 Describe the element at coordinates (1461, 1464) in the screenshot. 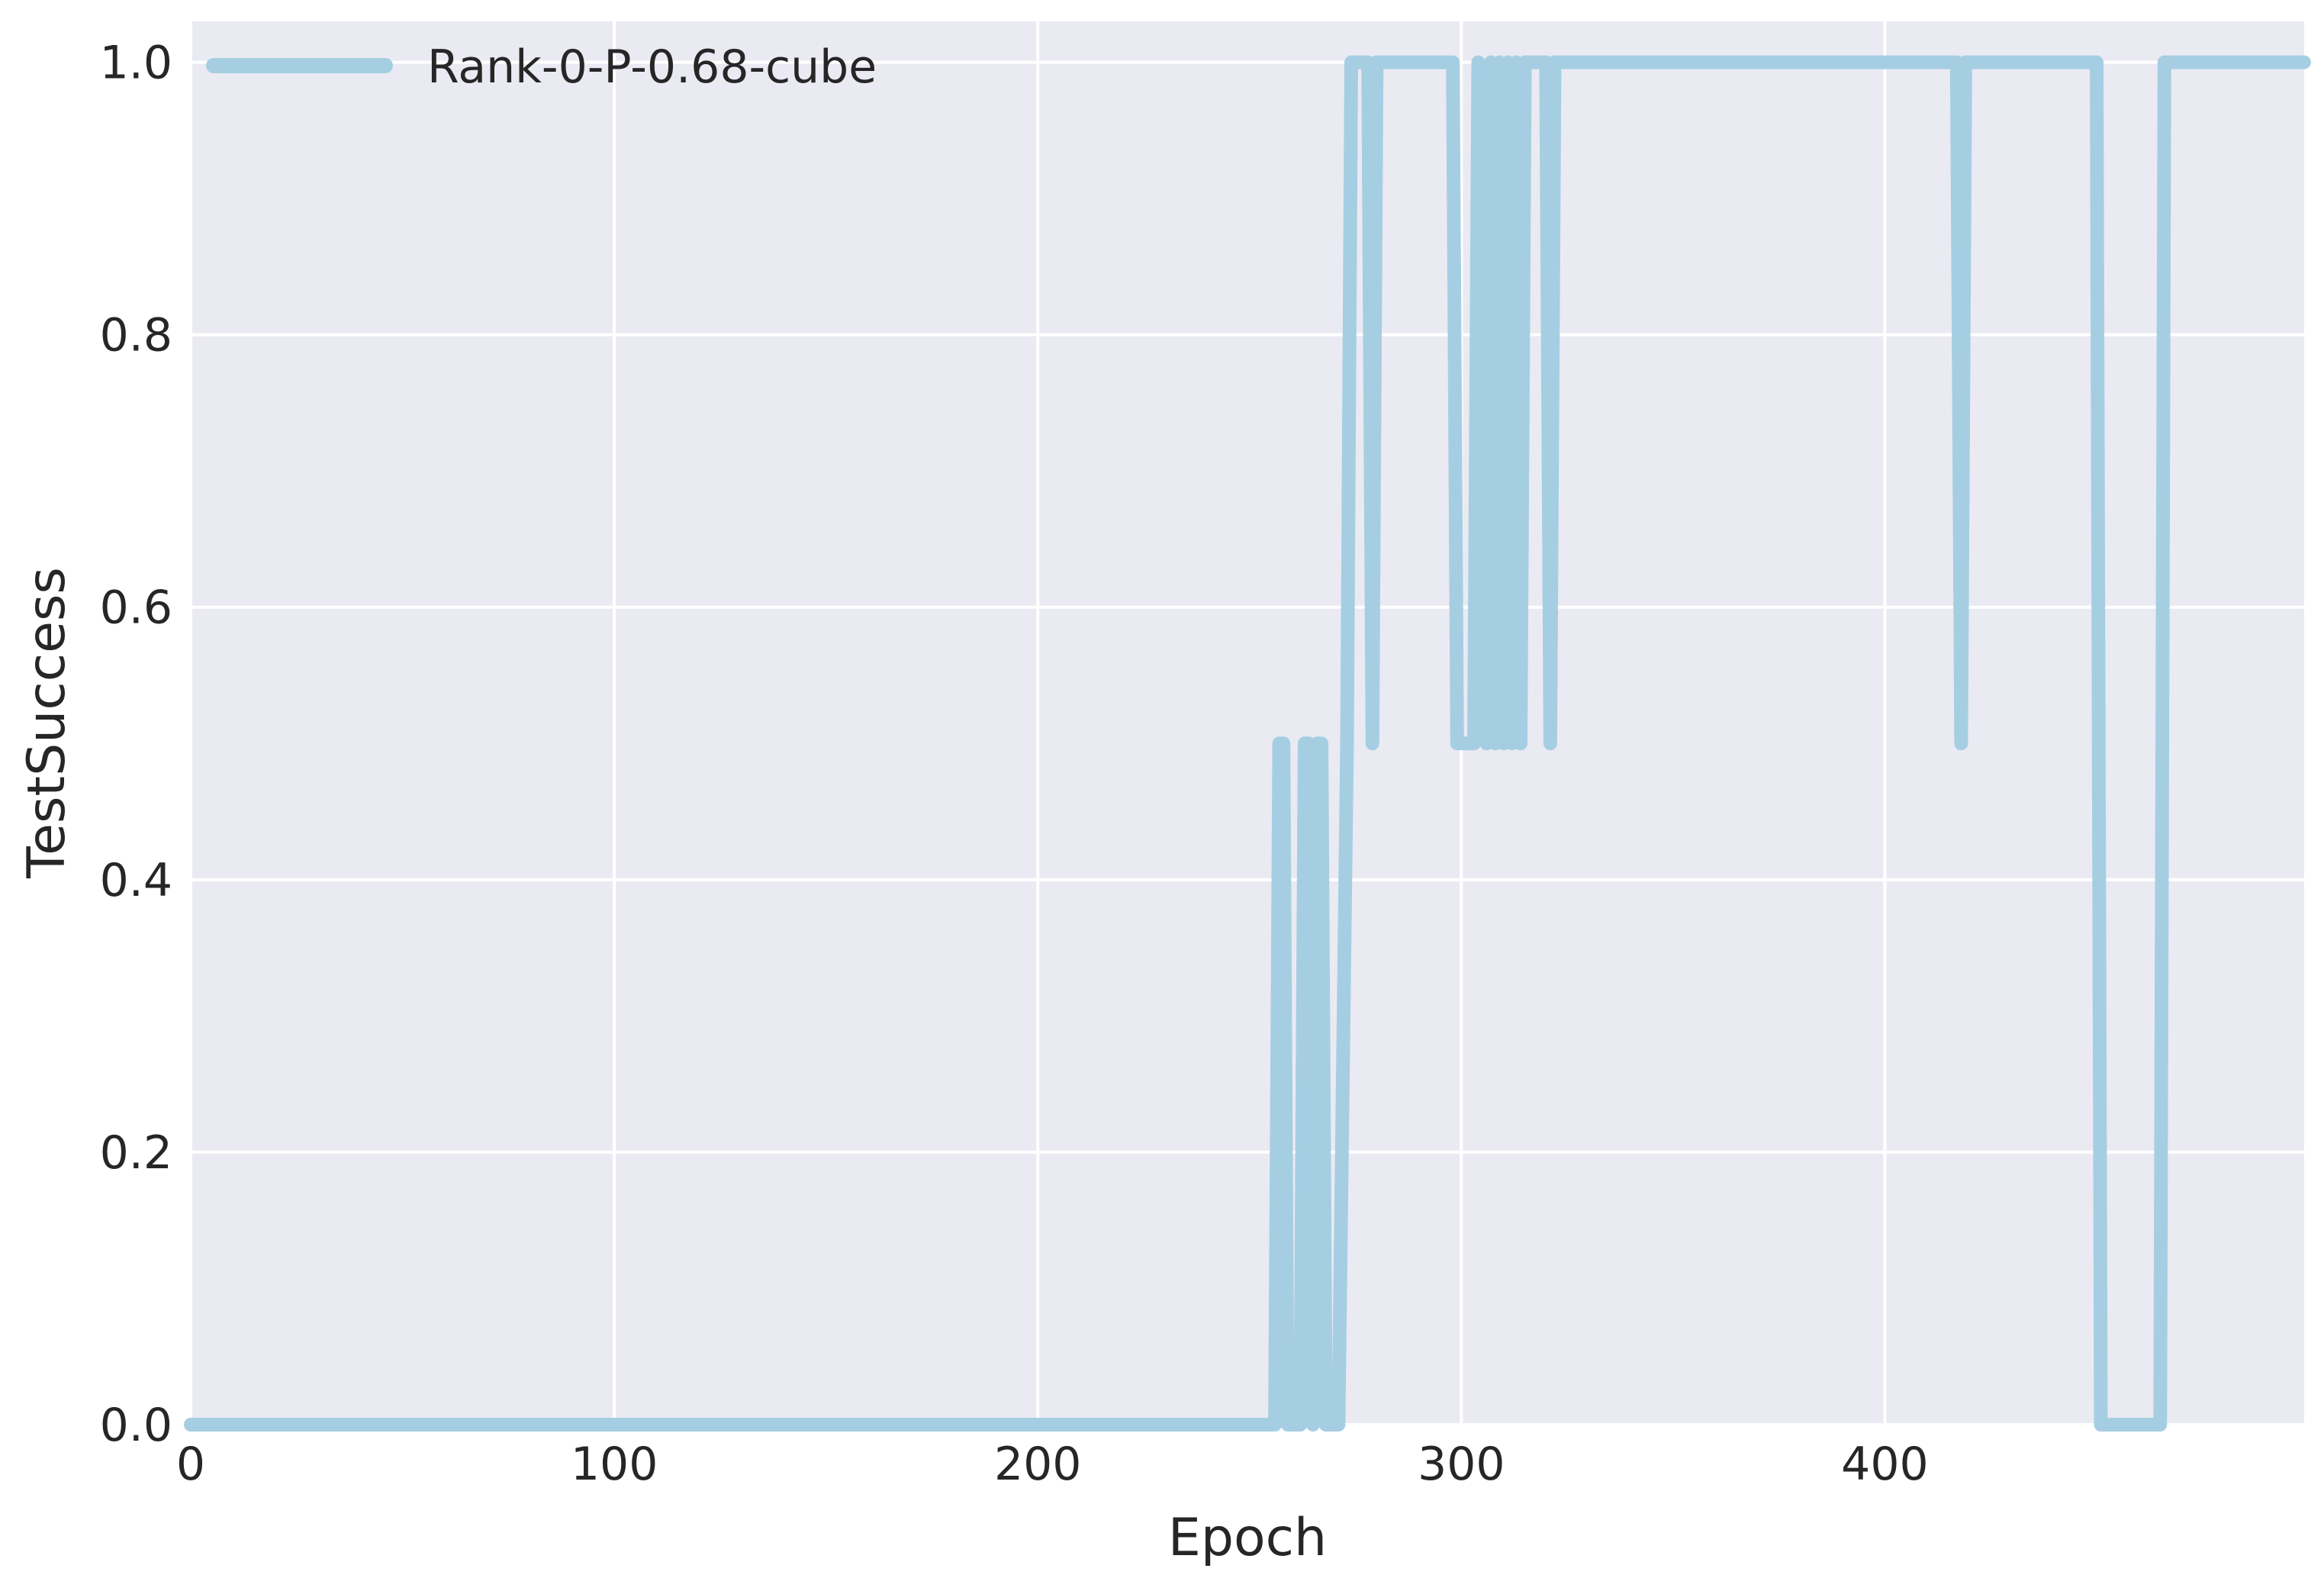

I see `x-tick-label: 300` at that location.